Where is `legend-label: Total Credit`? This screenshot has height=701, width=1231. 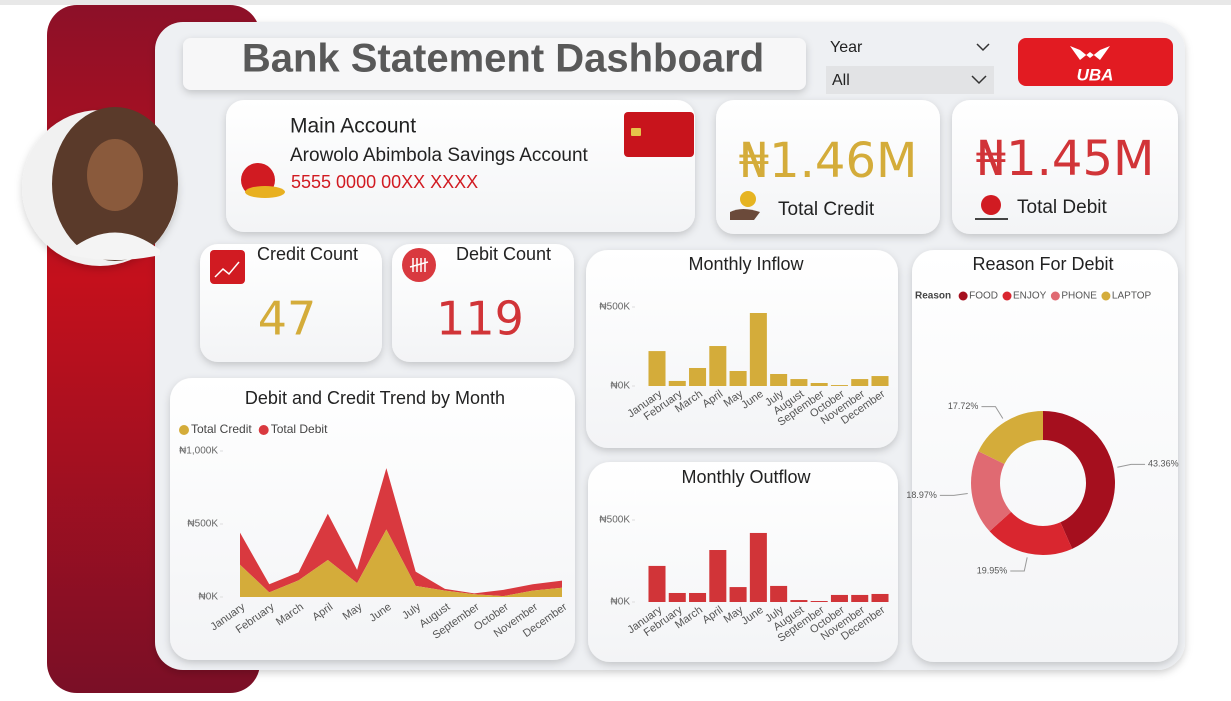
legend-label: Total Credit is located at coordinates (221, 429).